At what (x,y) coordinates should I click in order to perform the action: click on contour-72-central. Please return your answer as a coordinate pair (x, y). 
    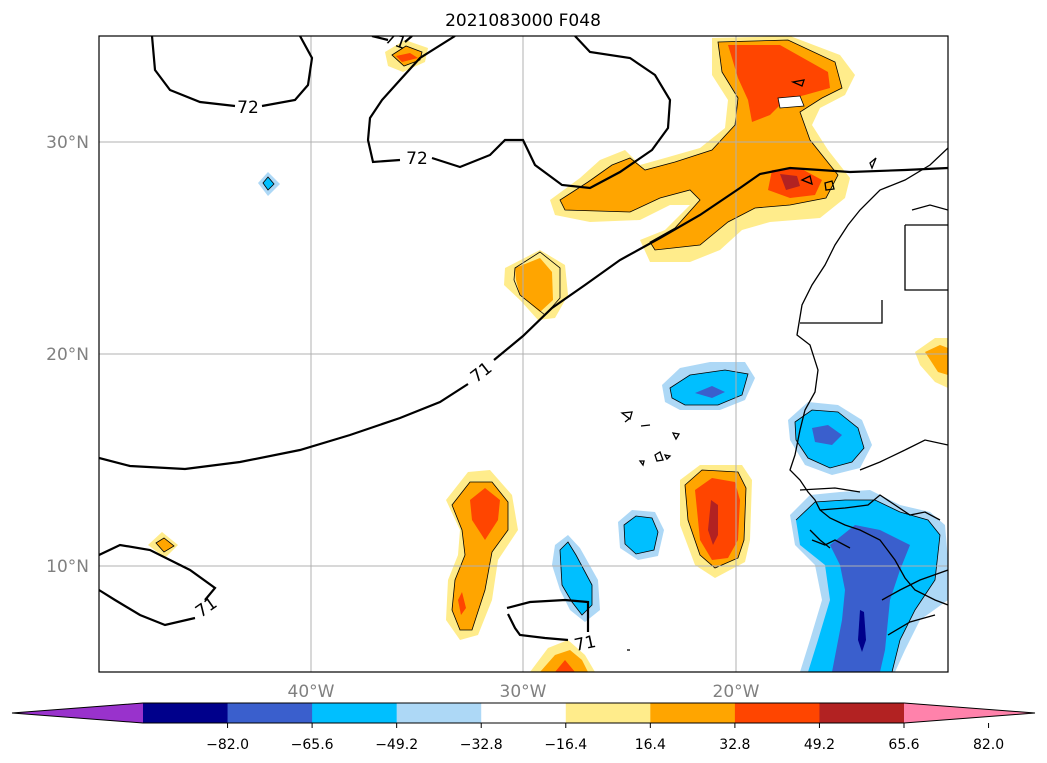
    Looking at the image, I should click on (519, 113).